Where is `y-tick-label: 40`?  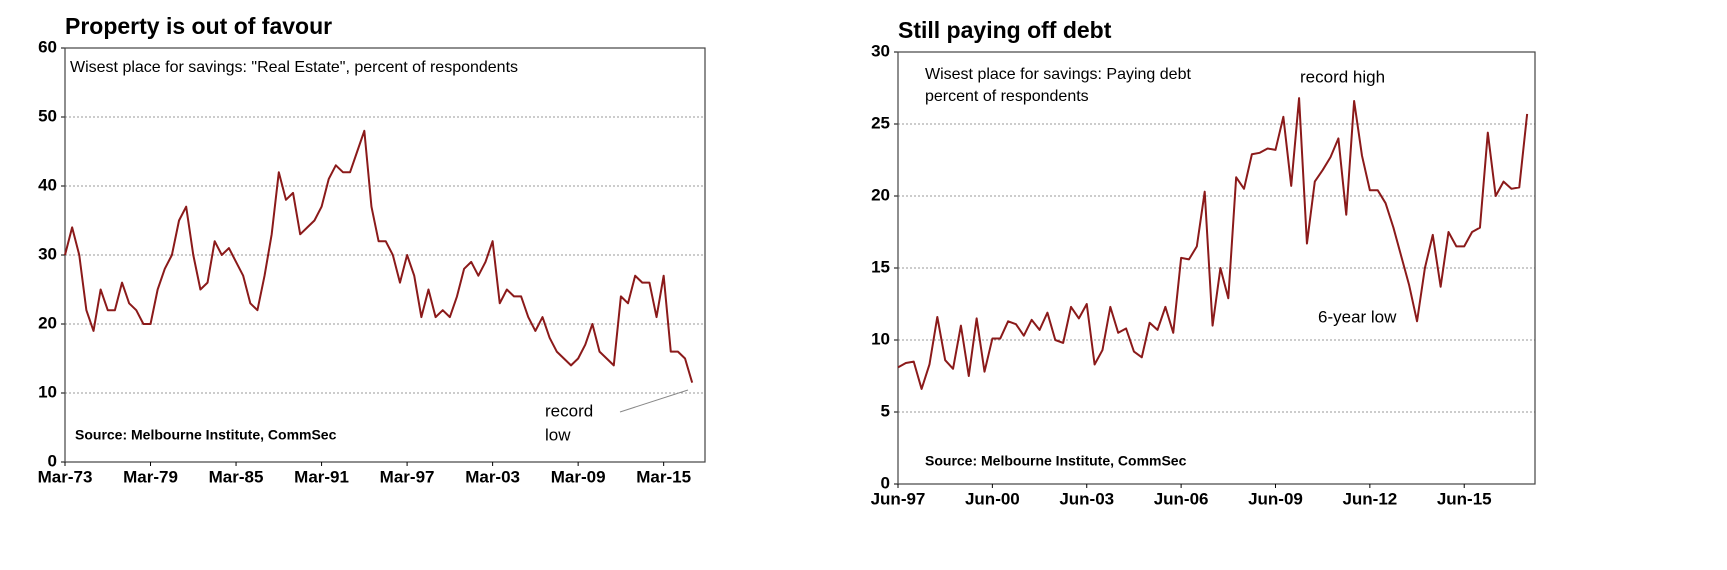
y-tick-label: 40 is located at coordinates (47, 184).